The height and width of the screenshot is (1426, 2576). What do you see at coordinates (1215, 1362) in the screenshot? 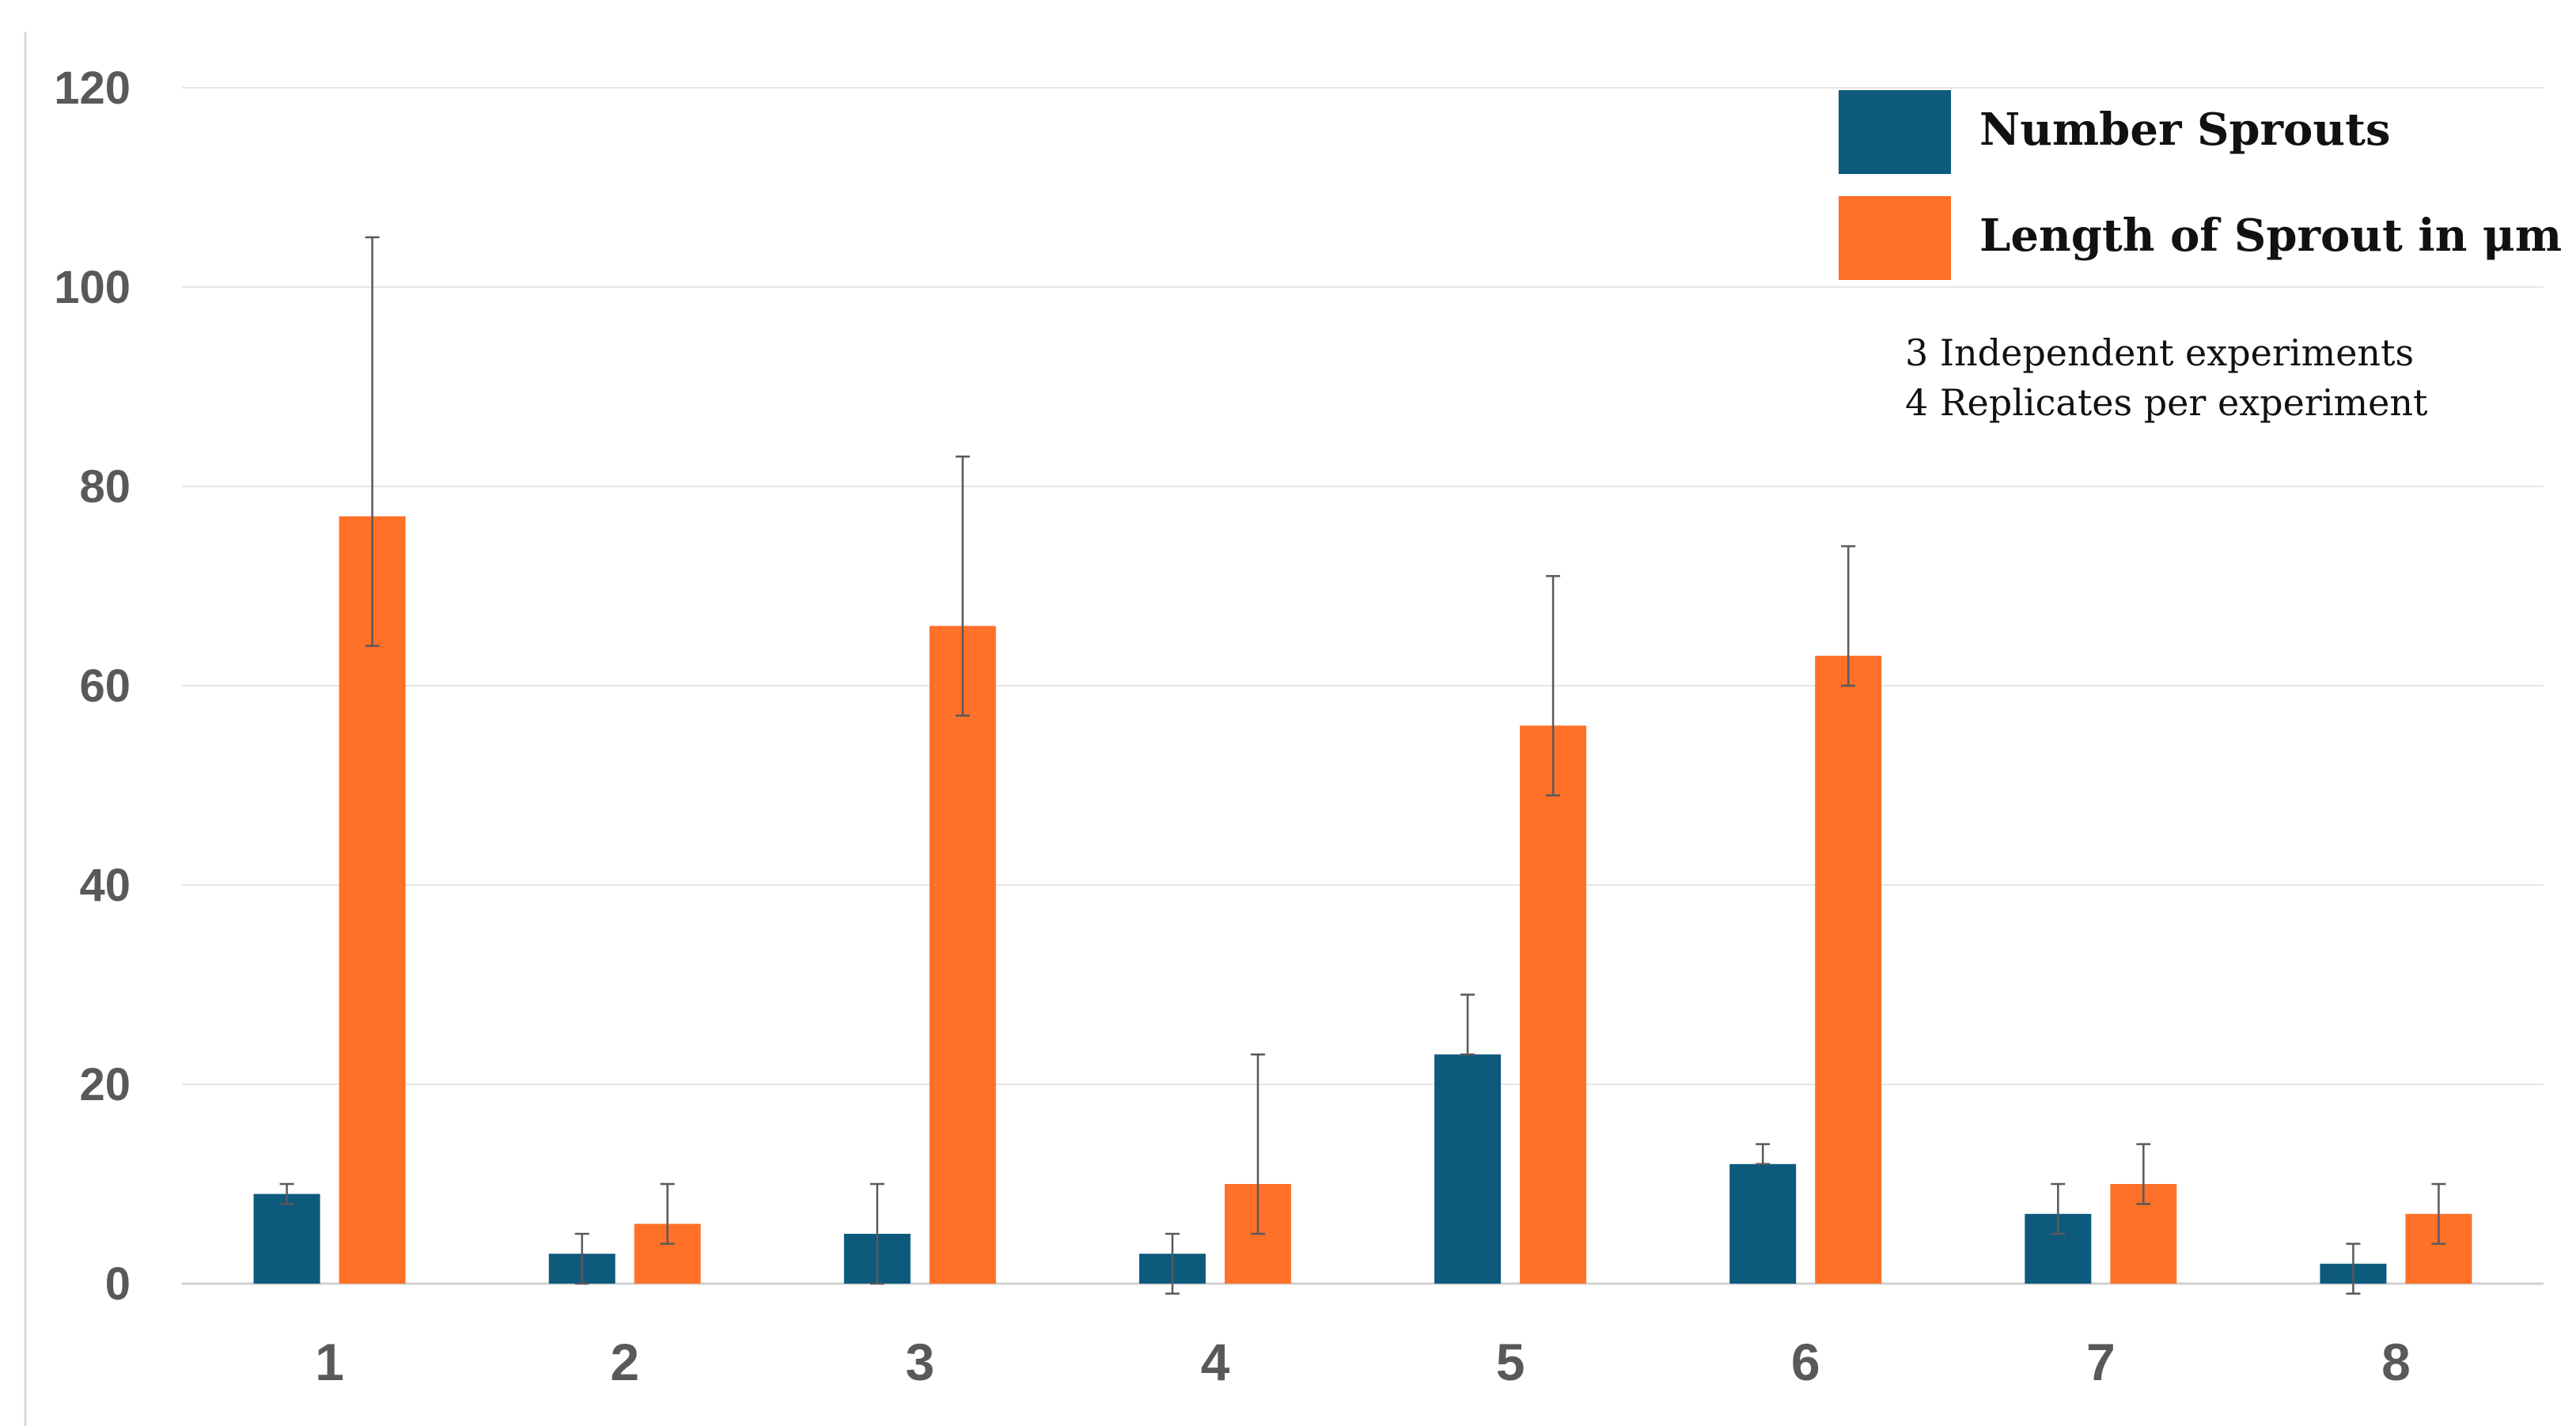
I see `x-tick-label: 4` at bounding box center [1215, 1362].